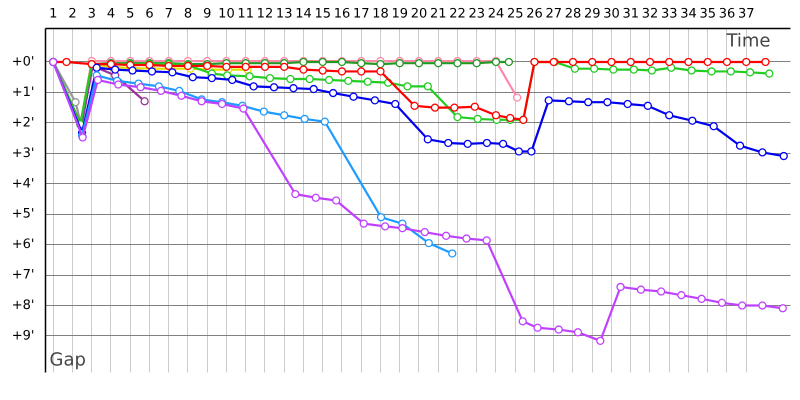 The image size is (800, 400). I want to click on x-tick-label: 35, so click(707, 14).